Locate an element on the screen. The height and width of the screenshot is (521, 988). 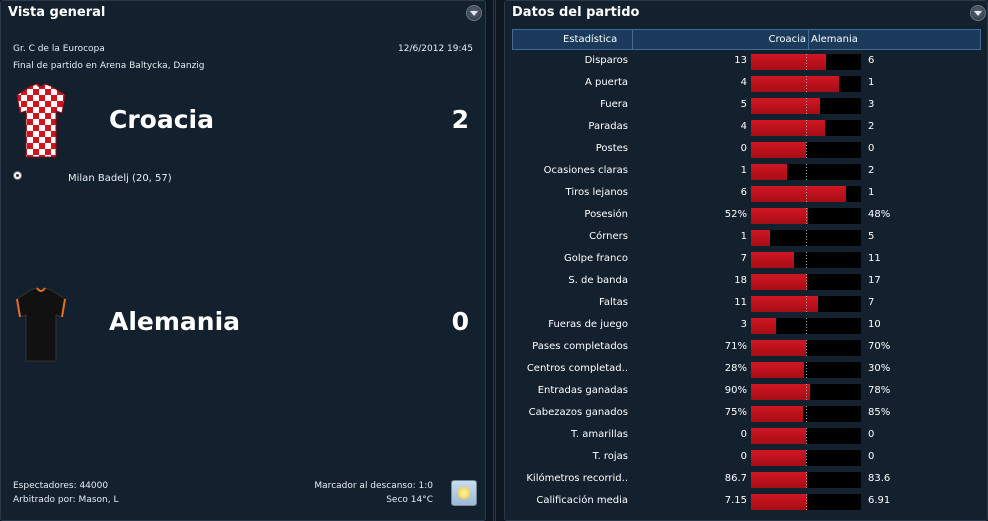
stat-label: Posesión is located at coordinates (606, 214).